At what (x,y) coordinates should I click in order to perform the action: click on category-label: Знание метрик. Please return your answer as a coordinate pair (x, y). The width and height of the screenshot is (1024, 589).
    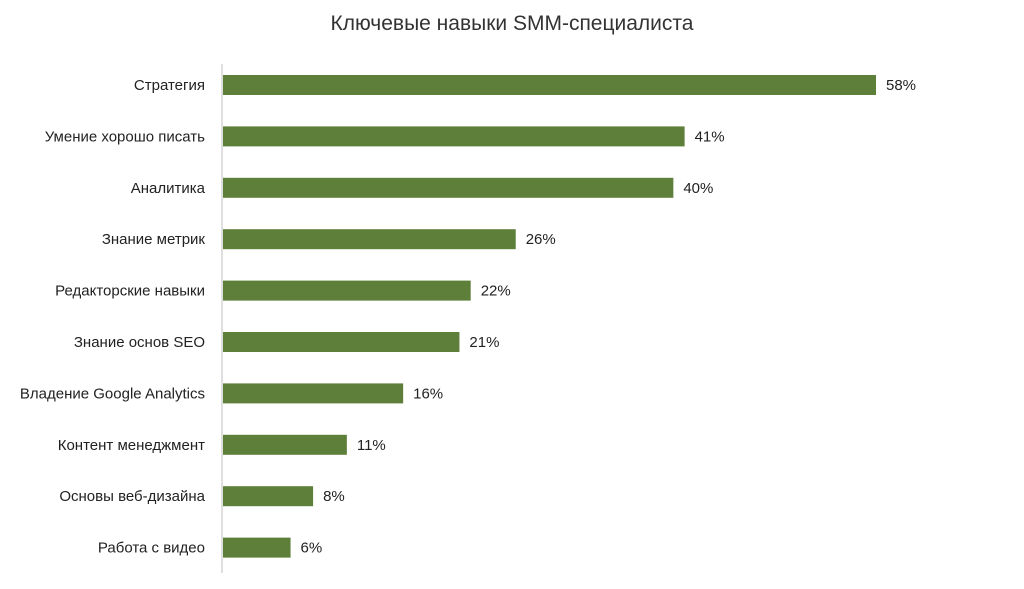
    Looking at the image, I should click on (154, 239).